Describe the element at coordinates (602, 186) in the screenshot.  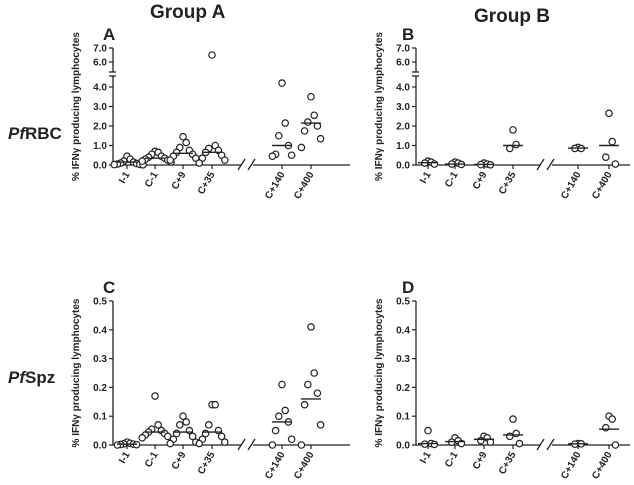
I see `panel-b-xtick-label: C+400` at that location.